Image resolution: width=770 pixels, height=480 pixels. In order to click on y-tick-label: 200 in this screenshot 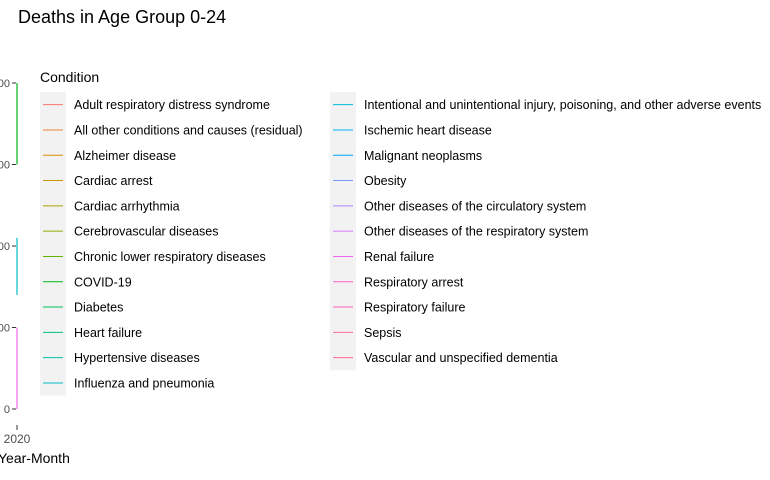, I will do `click(5, 247)`.